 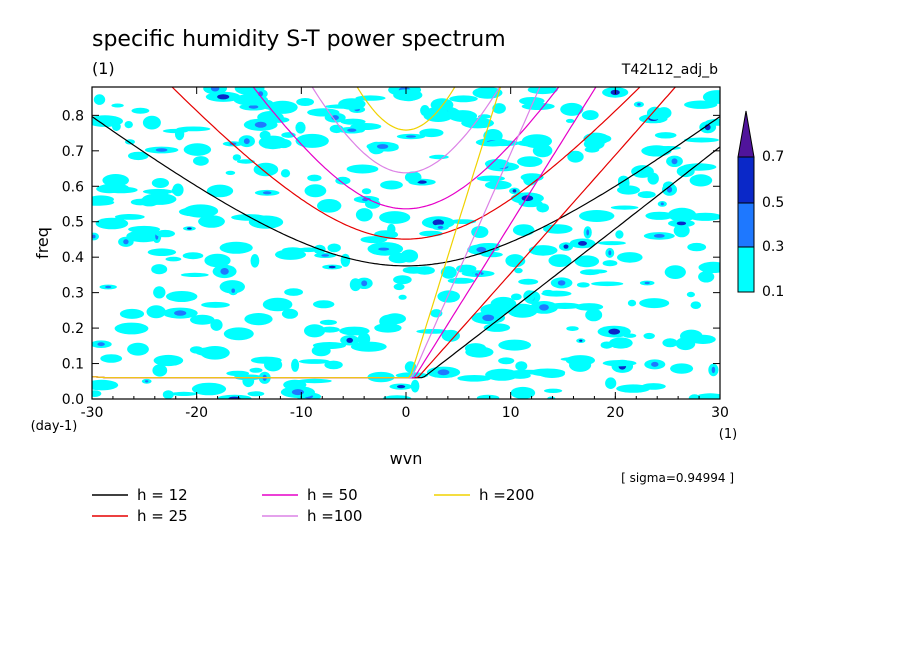 What do you see at coordinates (773, 157) in the screenshot?
I see `colorbar-label: 0.7` at bounding box center [773, 157].